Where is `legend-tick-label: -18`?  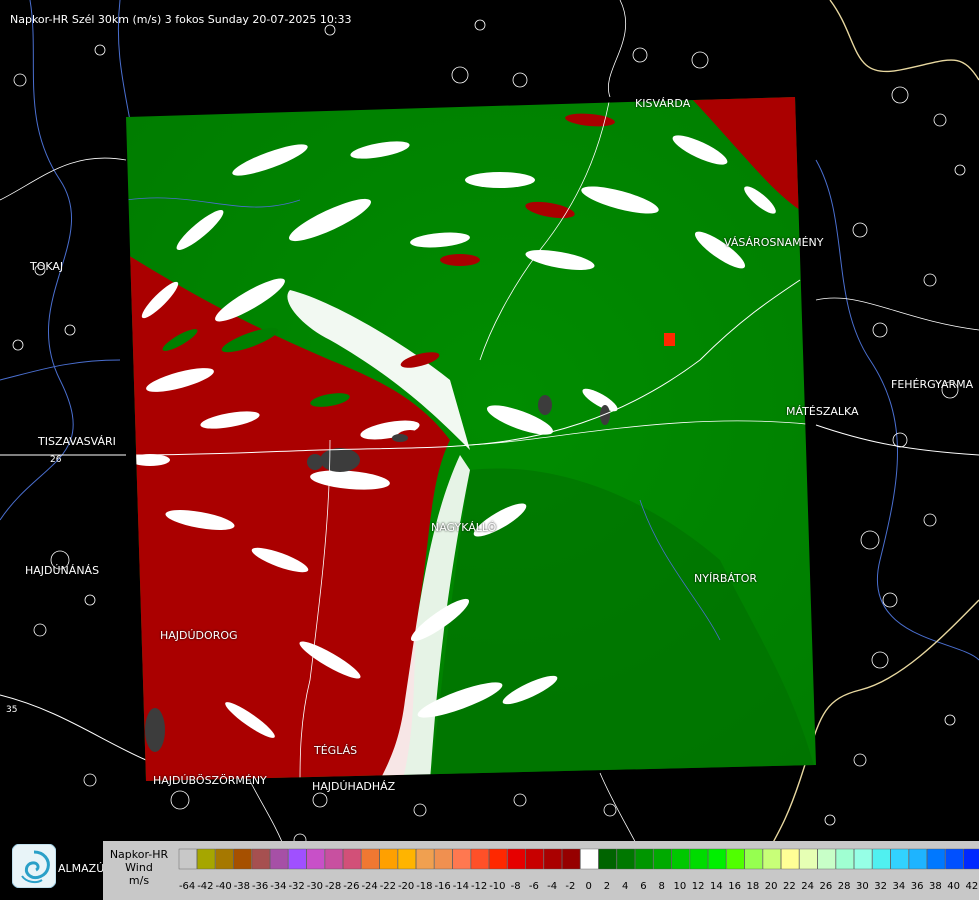 legend-tick-label: -18 is located at coordinates (424, 886).